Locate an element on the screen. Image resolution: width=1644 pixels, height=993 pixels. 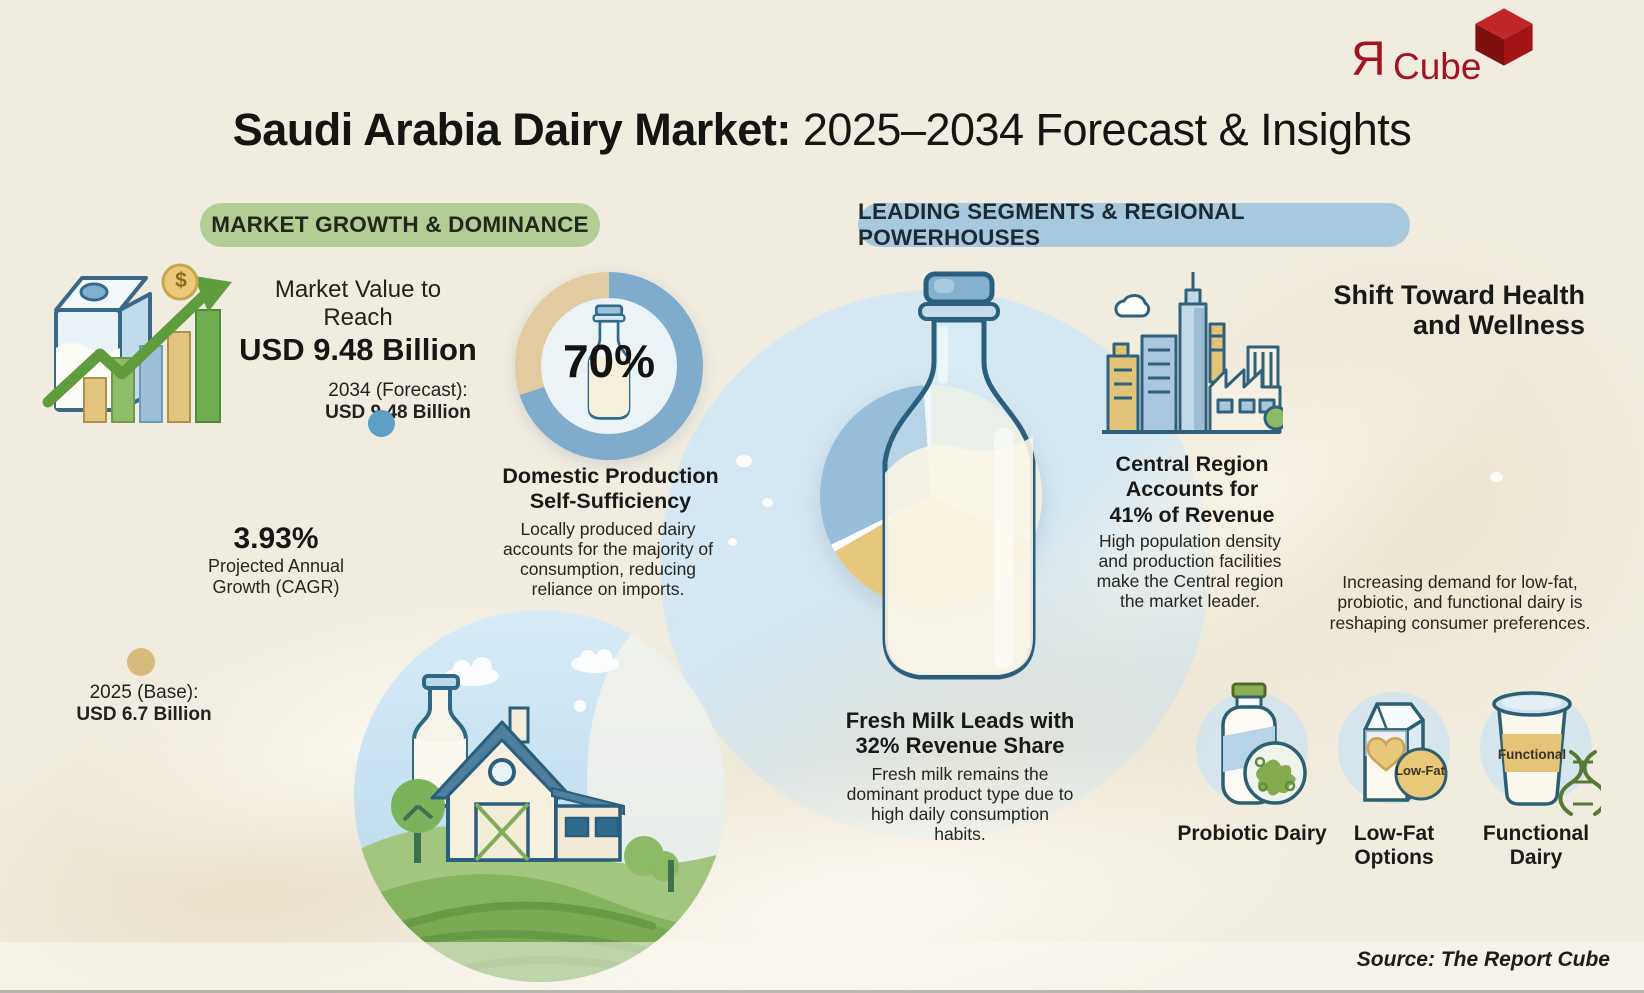
donut-chart: 70% is located at coordinates (609, 366).